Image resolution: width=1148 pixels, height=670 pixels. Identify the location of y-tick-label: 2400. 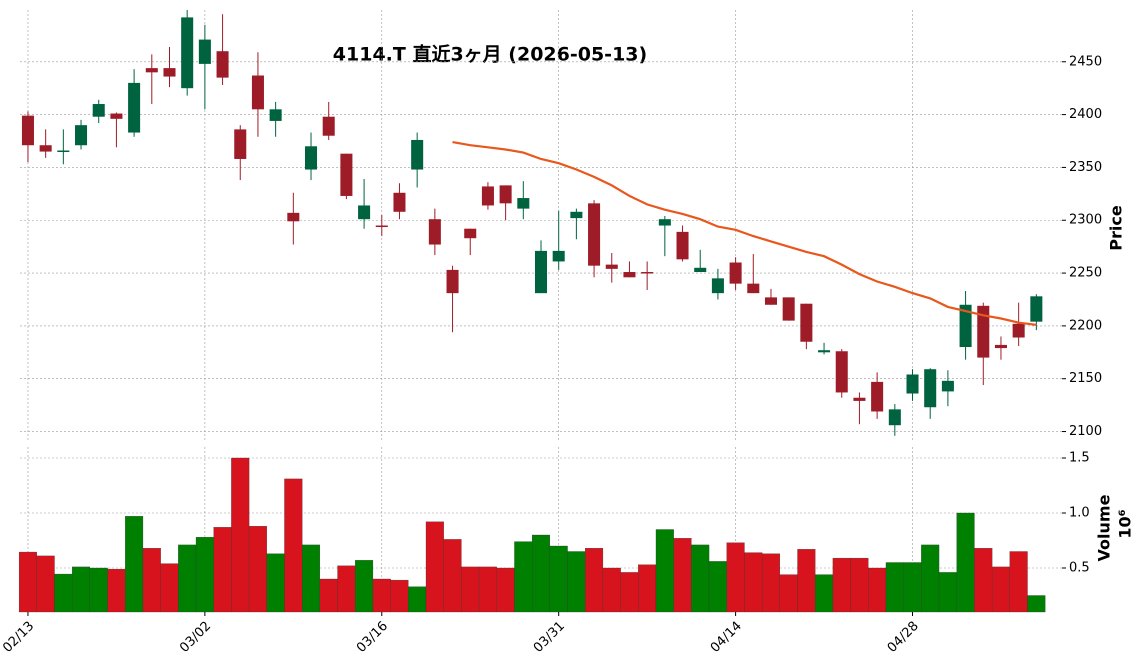
(1085, 114).